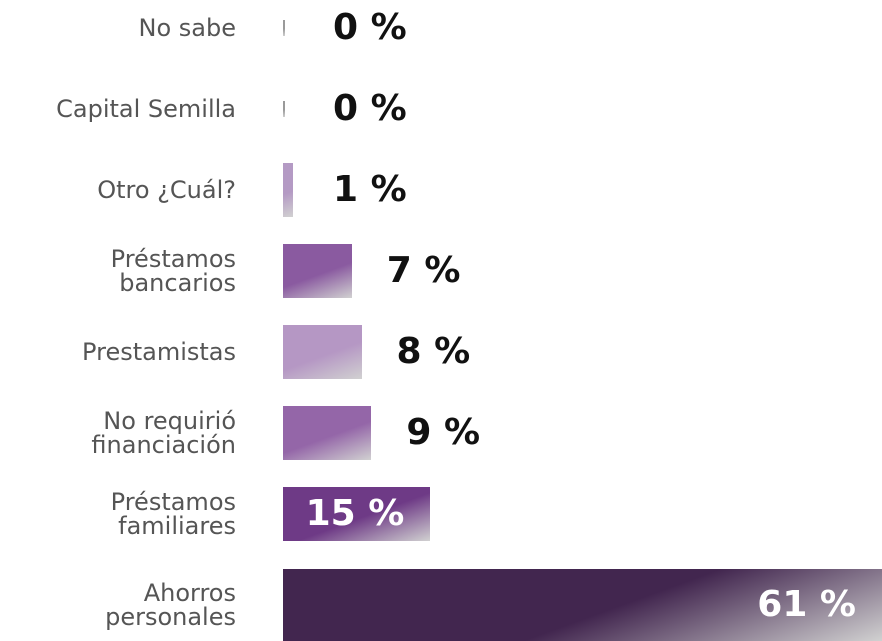 This screenshot has height=641, width=882. Describe the element at coordinates (173, 271) in the screenshot. I see `category-label: Préstamos bancarios` at that location.